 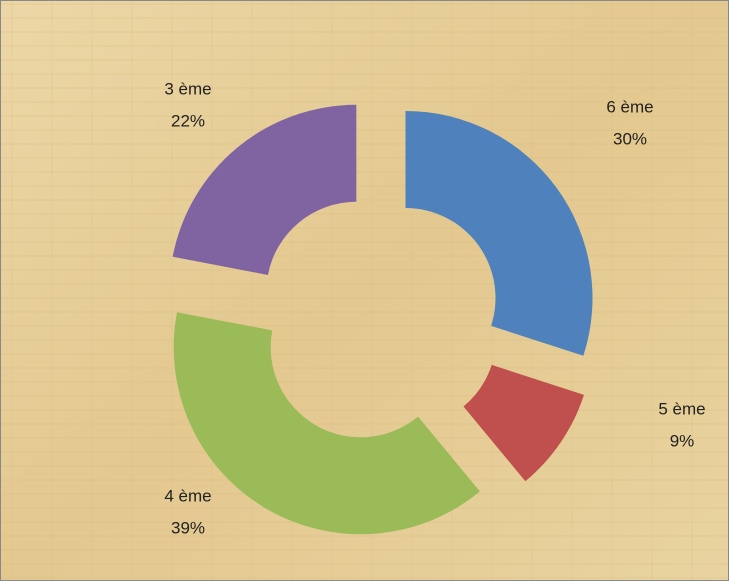 I want to click on value-label: 9%, so click(x=682, y=440).